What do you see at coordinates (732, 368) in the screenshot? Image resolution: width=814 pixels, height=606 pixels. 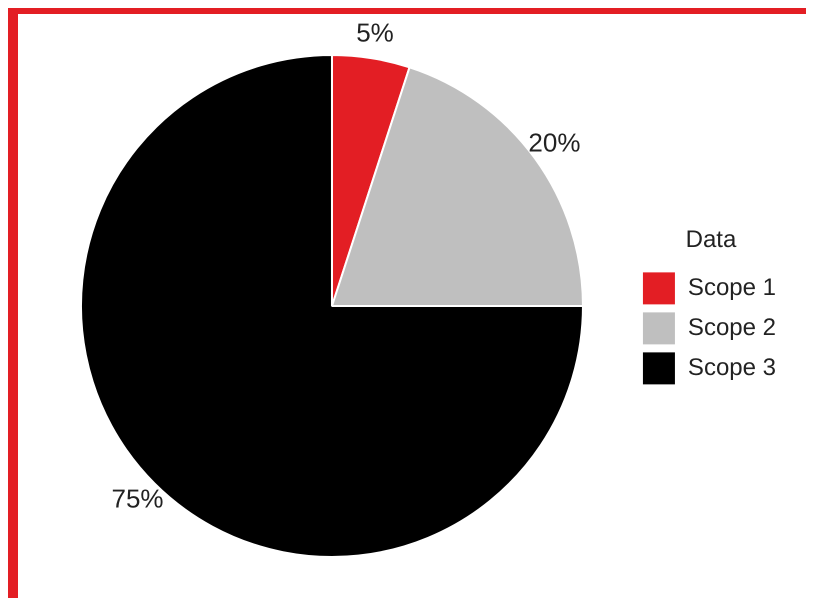 I see `legend-label: Scope 3` at bounding box center [732, 368].